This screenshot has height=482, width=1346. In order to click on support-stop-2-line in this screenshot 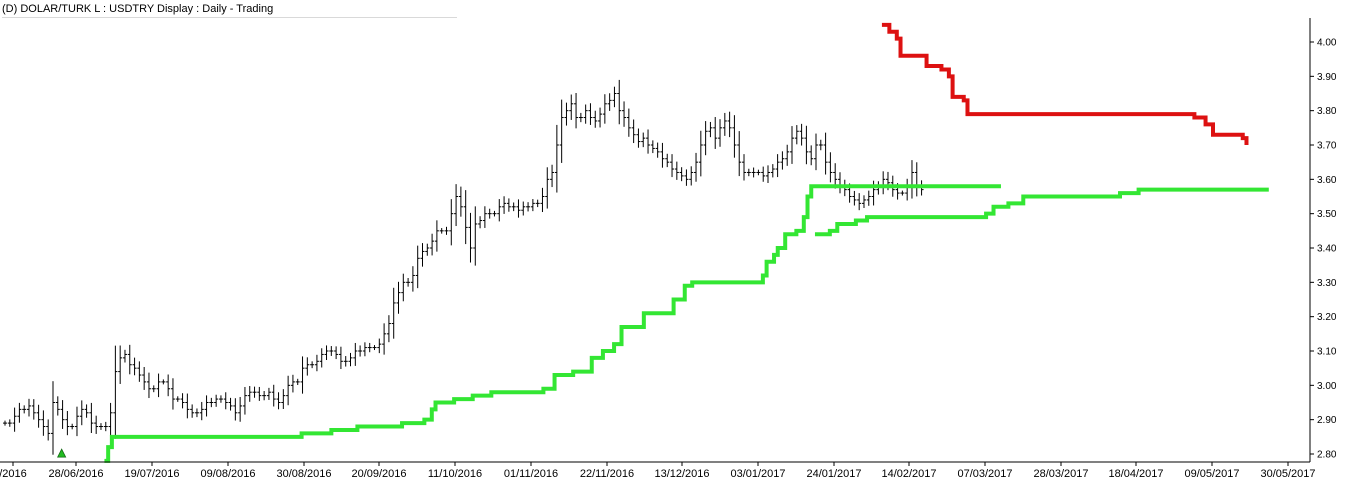, I will do `click(1041, 212)`.